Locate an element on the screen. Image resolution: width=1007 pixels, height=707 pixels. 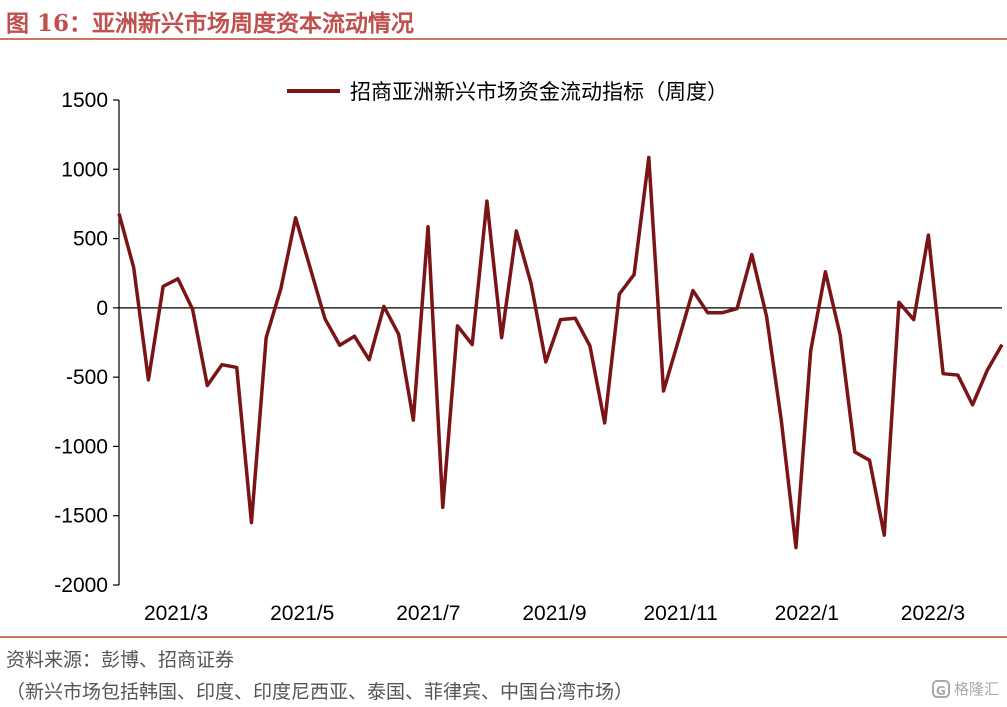
y-axis: 1500 1000 500 0 -500 -1000 -1500 -2000 is located at coordinates (86, 343).